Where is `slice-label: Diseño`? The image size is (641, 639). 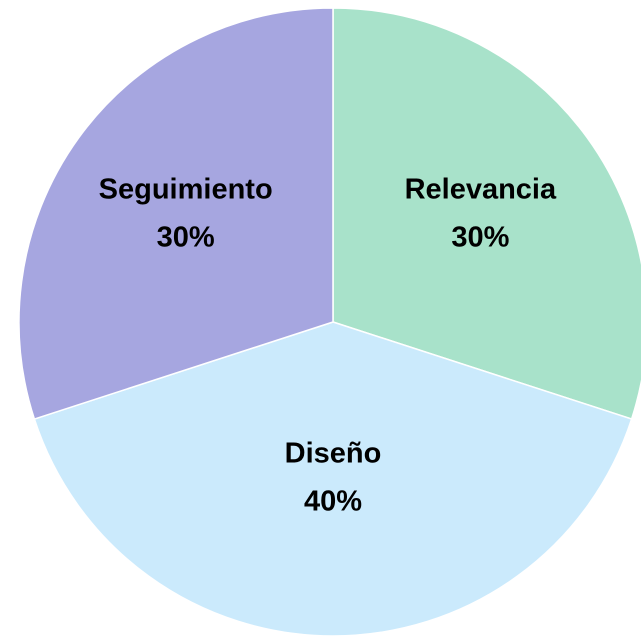
slice-label: Diseño is located at coordinates (333, 454).